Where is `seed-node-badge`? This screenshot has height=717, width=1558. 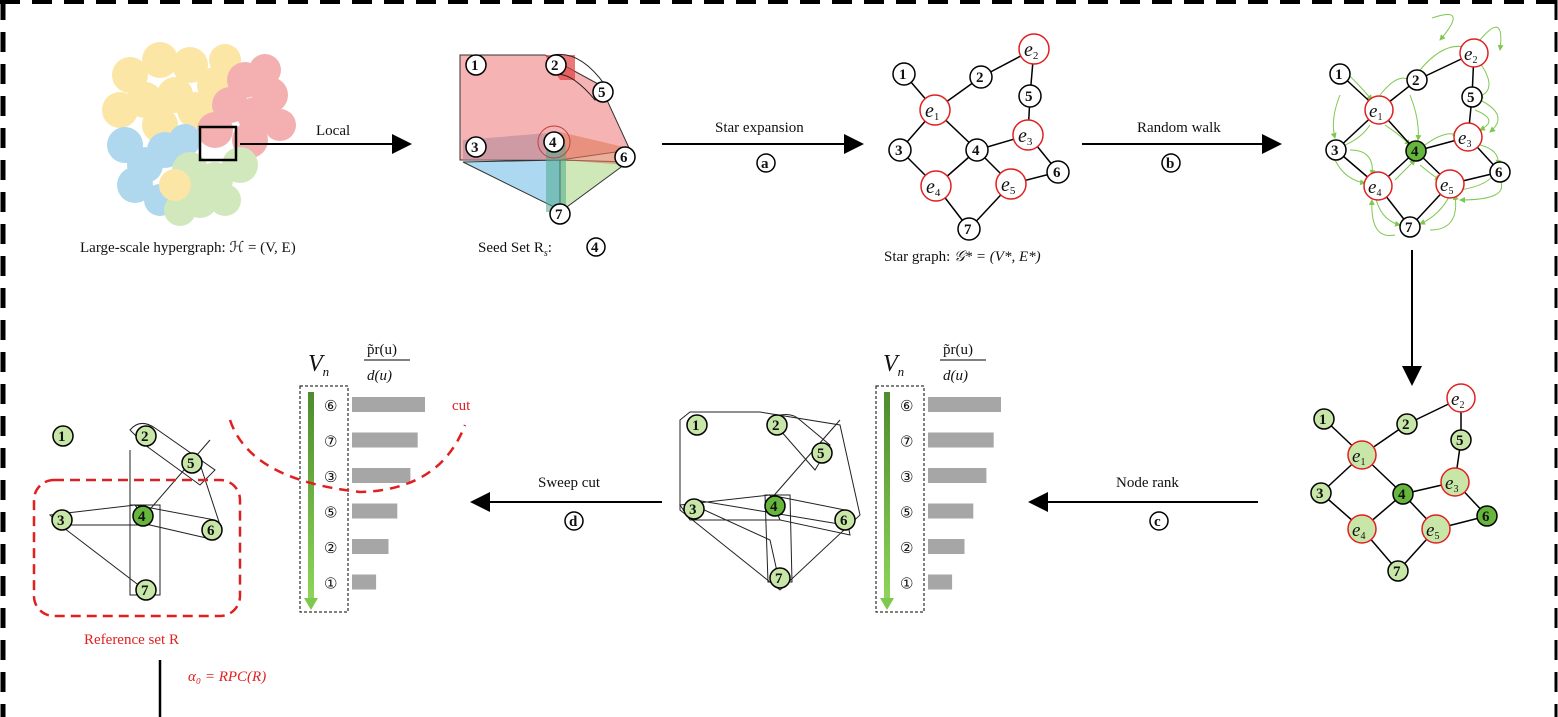 seed-node-badge is located at coordinates (596, 247).